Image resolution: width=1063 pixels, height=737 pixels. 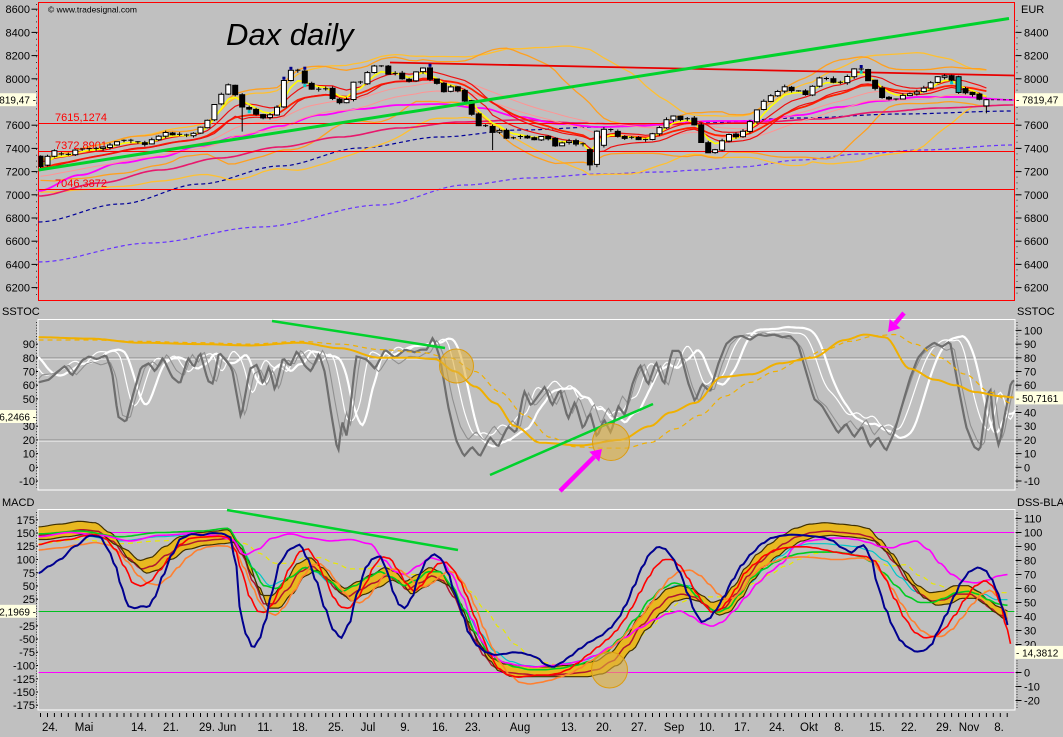 What do you see at coordinates (1037, 101) in the screenshot?
I see `svg-text: - 7819,47` at bounding box center [1037, 101].